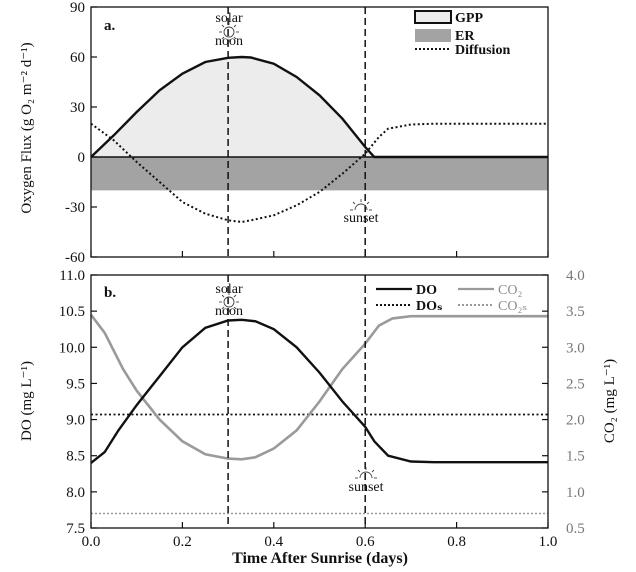 The image size is (636, 572). Describe the element at coordinates (229, 302) in the screenshot. I see `panel-b-sun-icon` at that location.